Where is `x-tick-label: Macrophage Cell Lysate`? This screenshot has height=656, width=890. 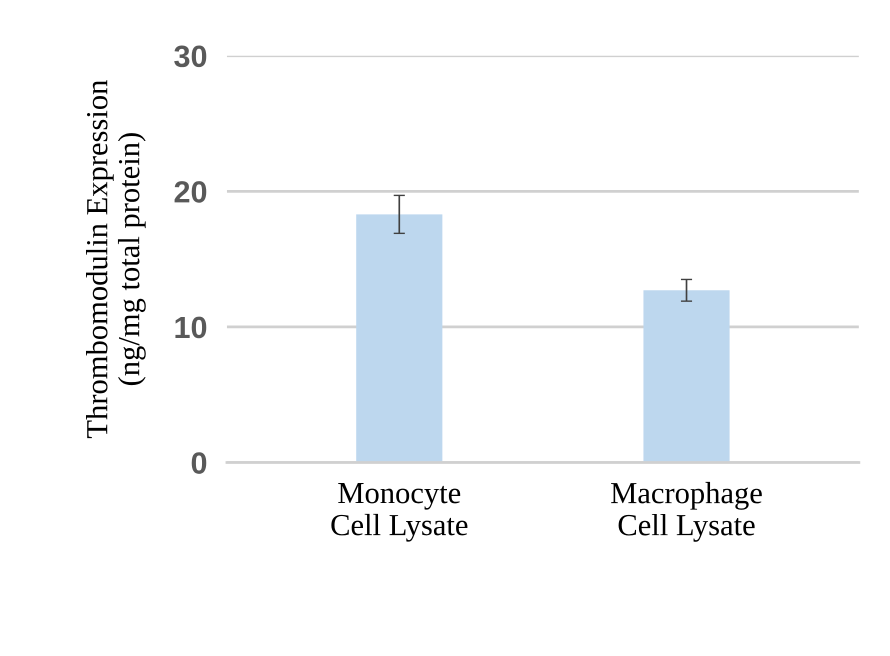
x-tick-label: Macrophage Cell Lysate is located at coordinates (686, 512).